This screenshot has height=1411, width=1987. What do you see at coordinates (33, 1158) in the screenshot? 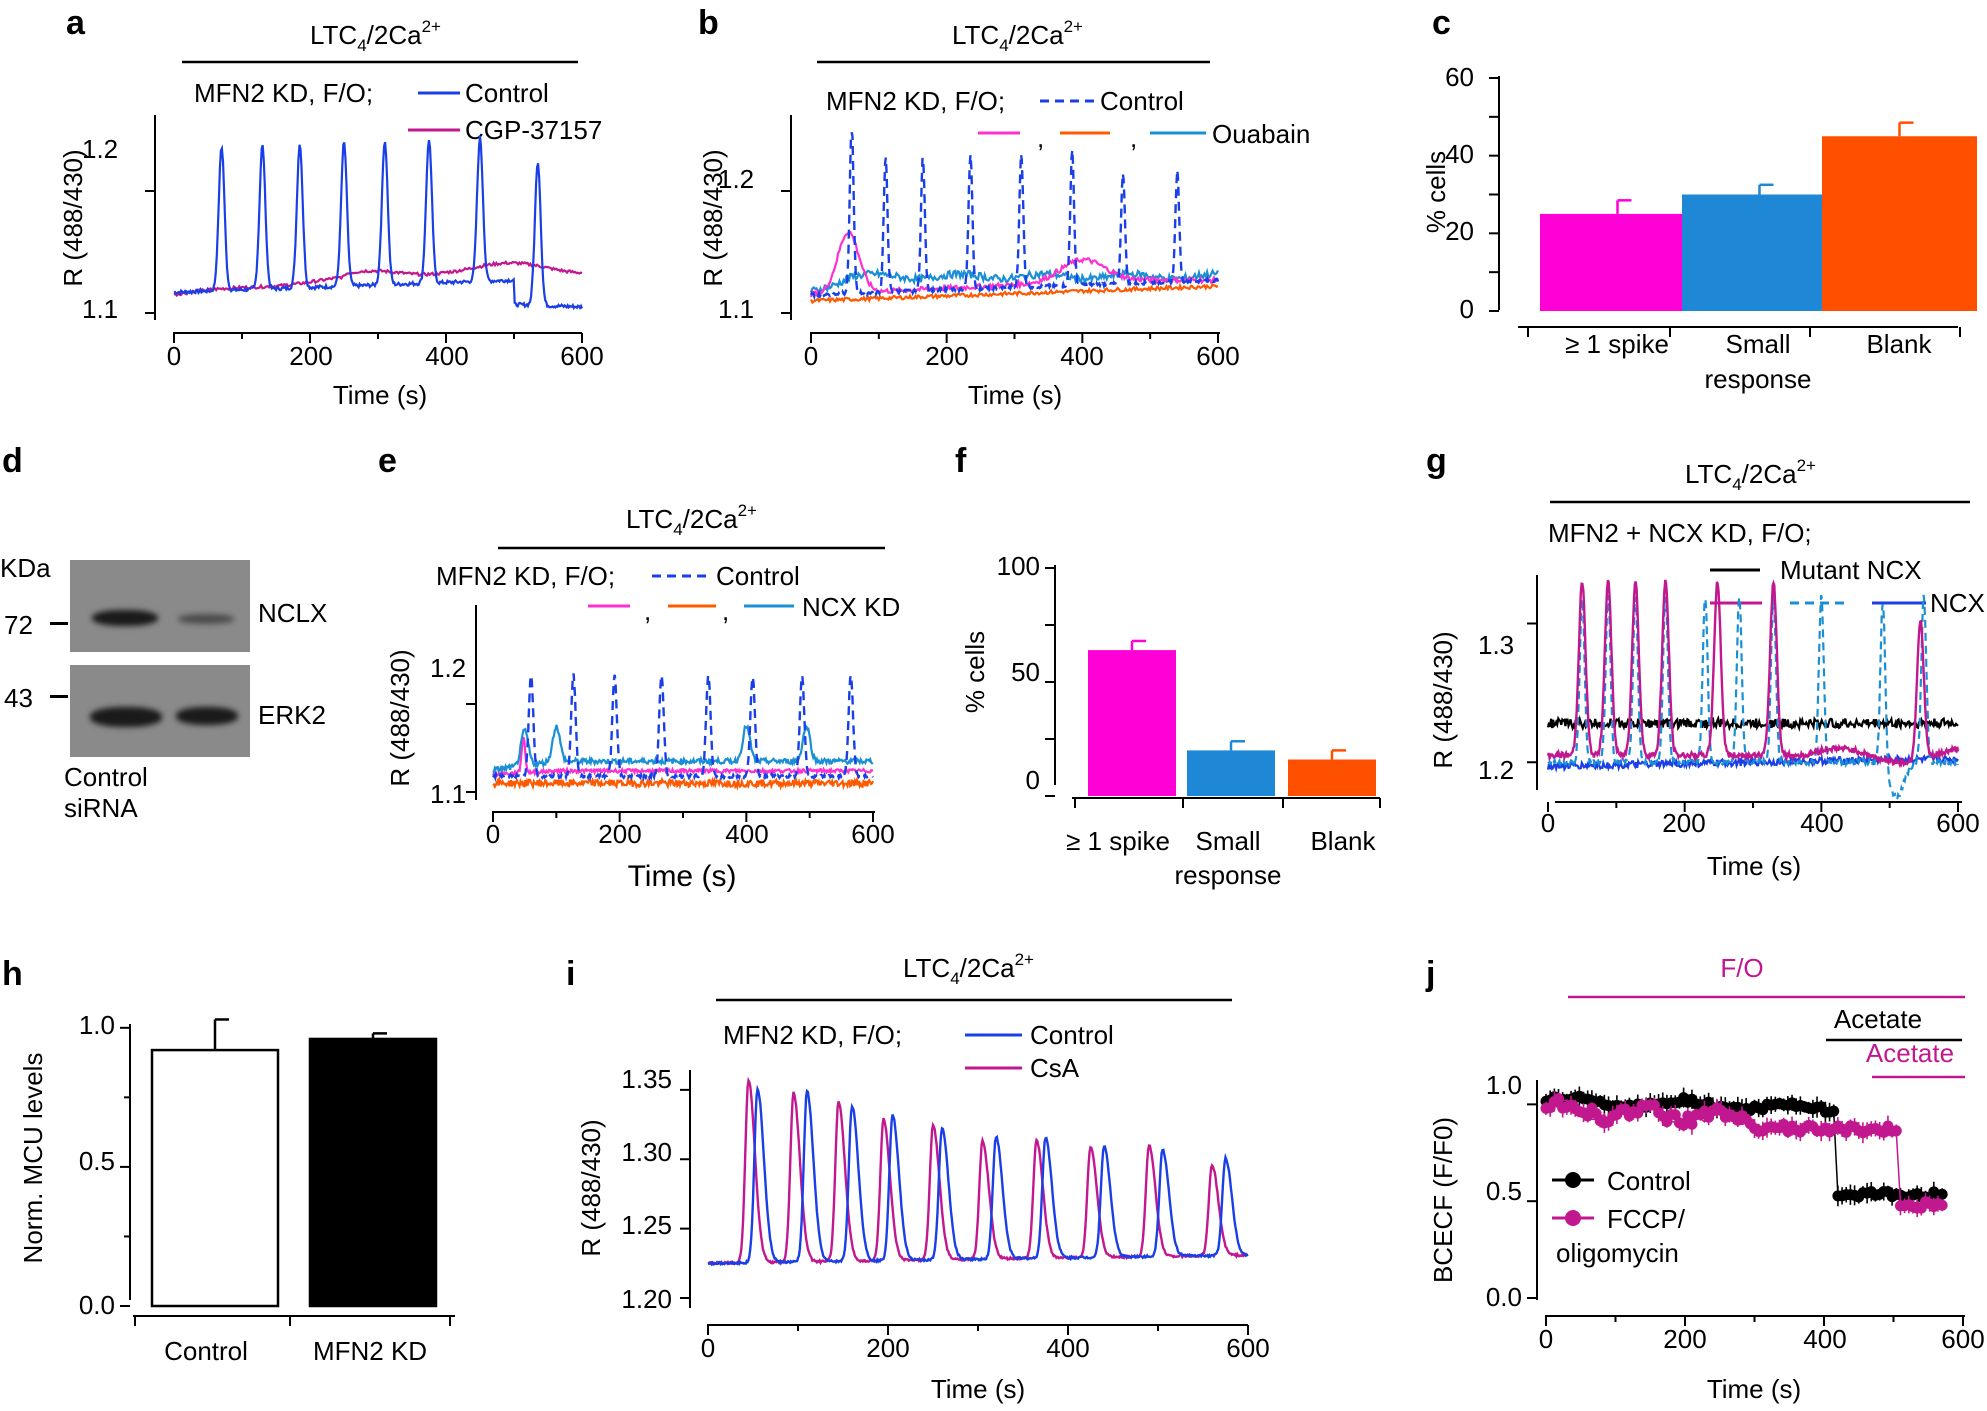
I see `h-ylabel: Norm. MCU levels` at bounding box center [33, 1158].